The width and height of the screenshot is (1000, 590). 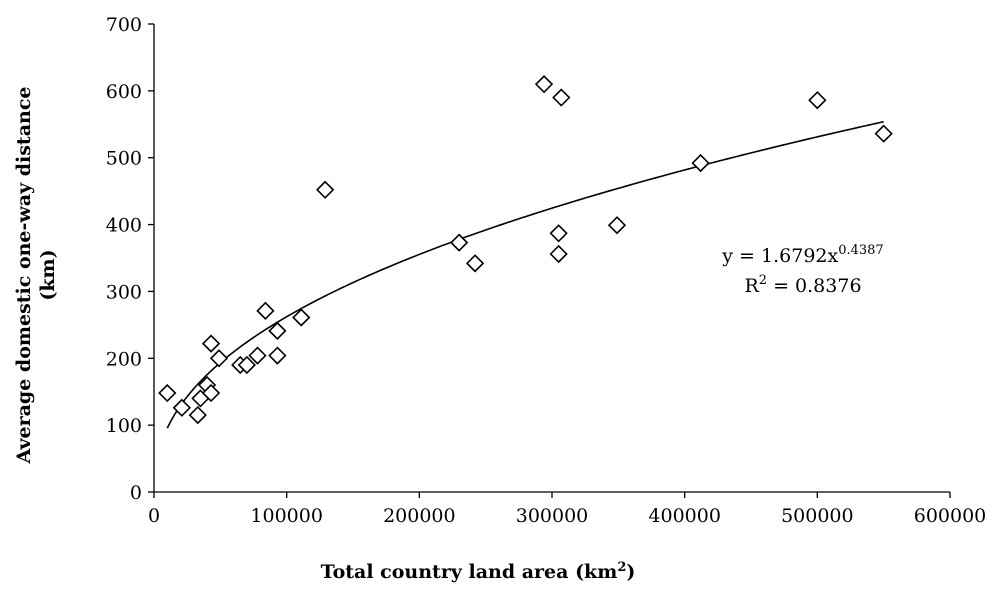 I want to click on x-axis-title: Total country land area (km2), so click(x=478, y=571).